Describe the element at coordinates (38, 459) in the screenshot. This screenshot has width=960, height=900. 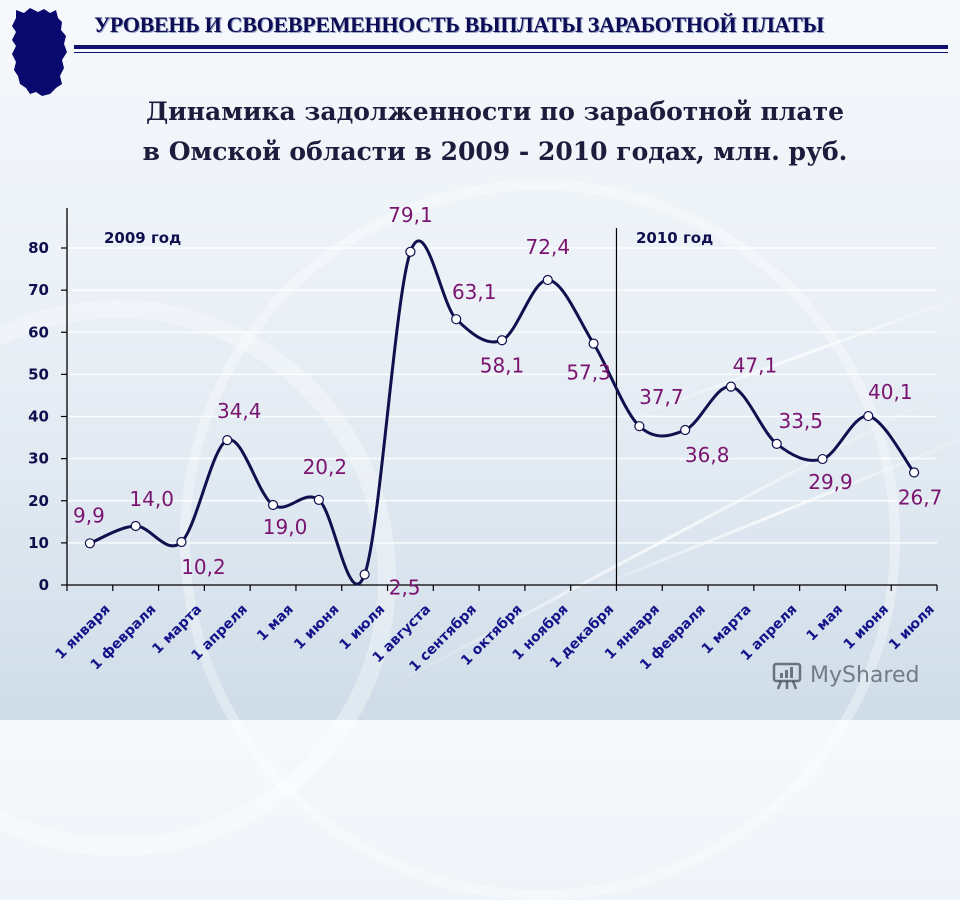
I see `y-tick-label: 30` at that location.